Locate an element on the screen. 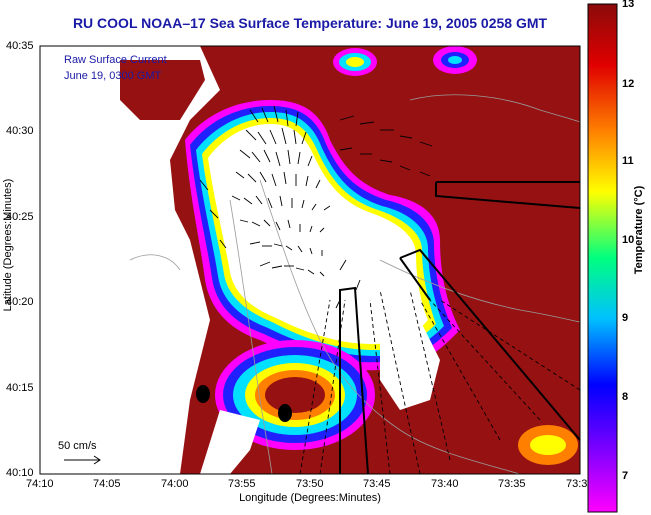 The image size is (651, 515). scale-label: 50 cm/s is located at coordinates (77, 446).